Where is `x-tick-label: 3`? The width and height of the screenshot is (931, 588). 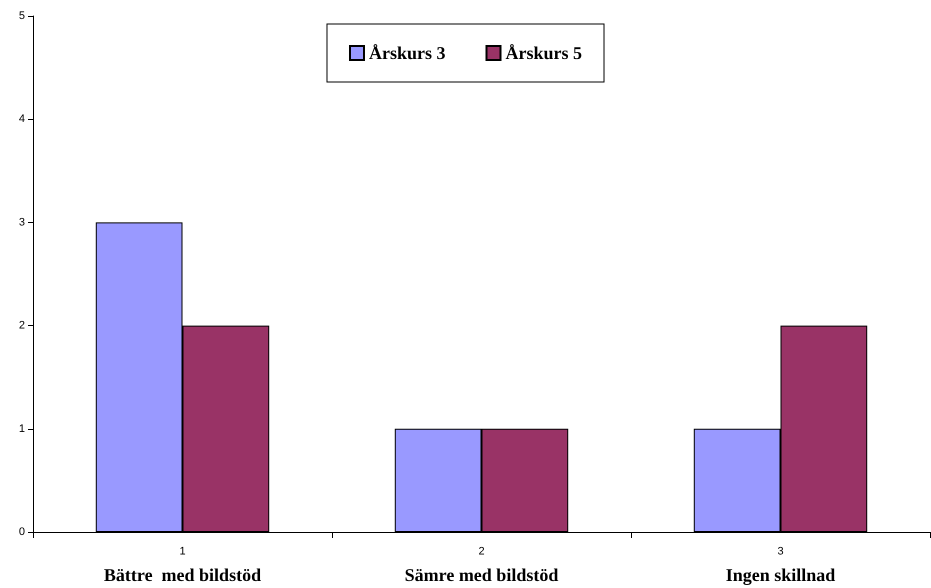
x-tick-label: 3 is located at coordinates (780, 552).